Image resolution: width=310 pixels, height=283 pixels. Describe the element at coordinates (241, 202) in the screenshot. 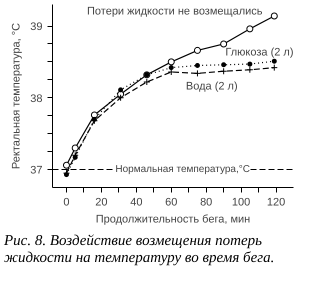

I see `x-tick-label: 100` at that location.